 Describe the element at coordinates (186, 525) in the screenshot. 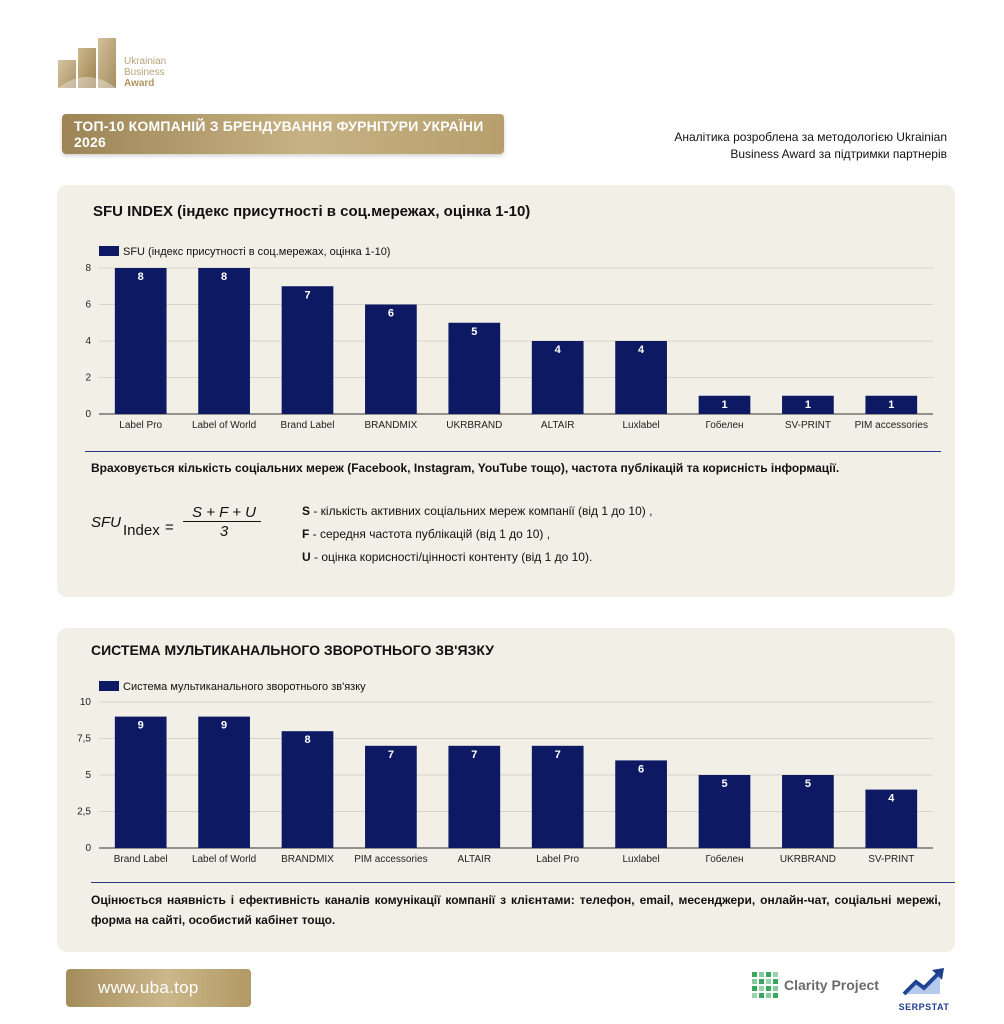

I see `sfu-formula: SFU Index = S + F + U 3` at that location.